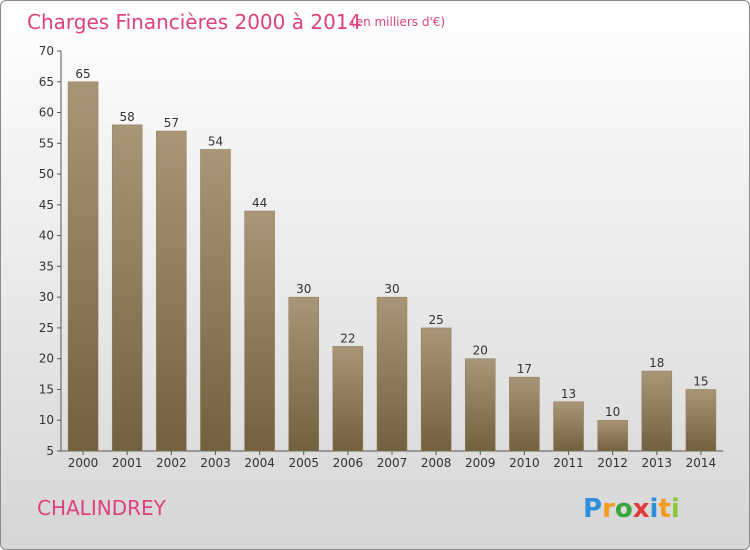 The height and width of the screenshot is (550, 750). Describe the element at coordinates (46, 113) in the screenshot. I see `y-tick-label: 60` at that location.